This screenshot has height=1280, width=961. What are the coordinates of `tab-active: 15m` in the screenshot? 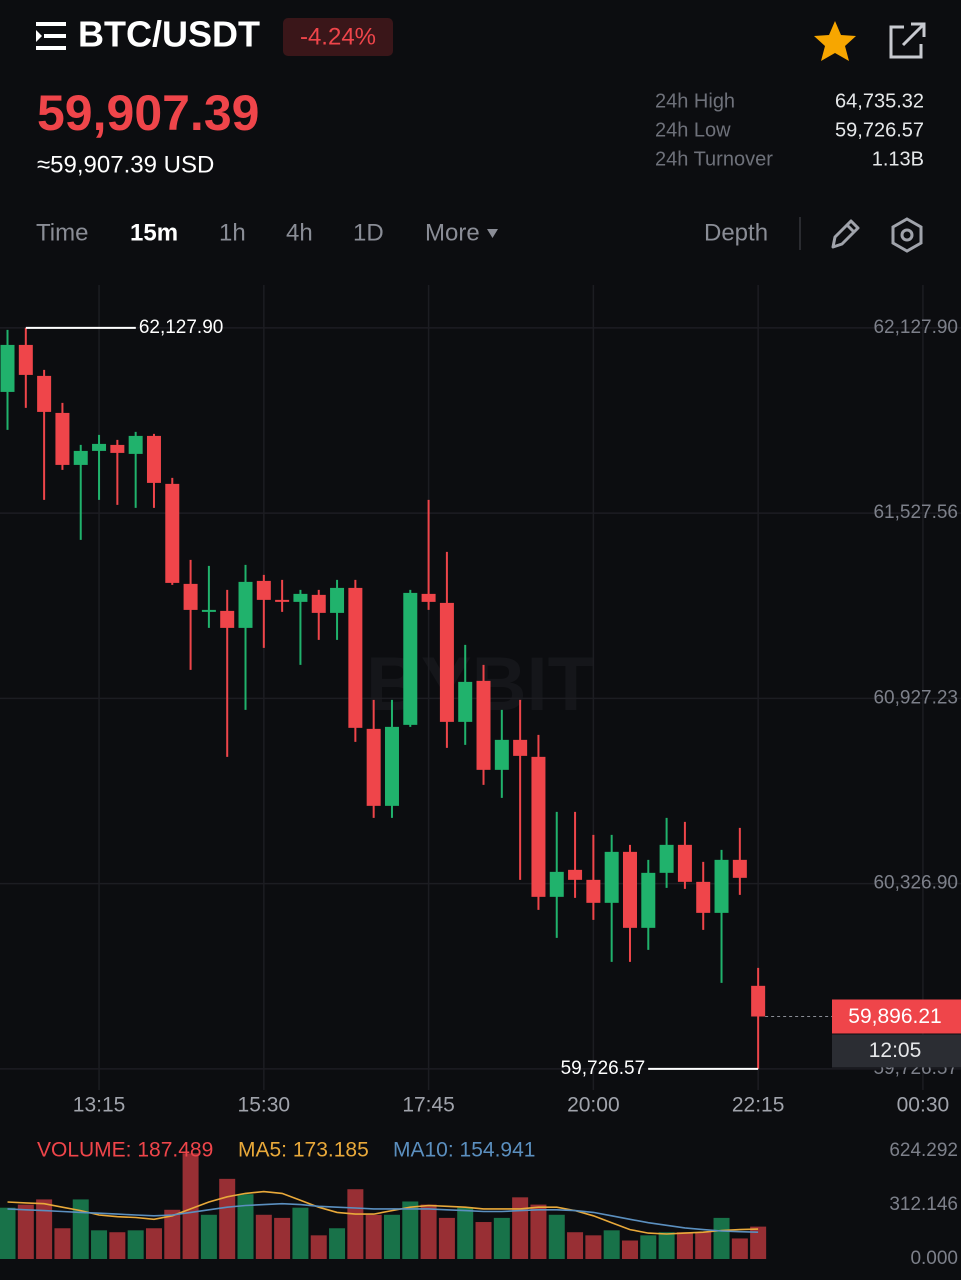 It's located at (154, 232).